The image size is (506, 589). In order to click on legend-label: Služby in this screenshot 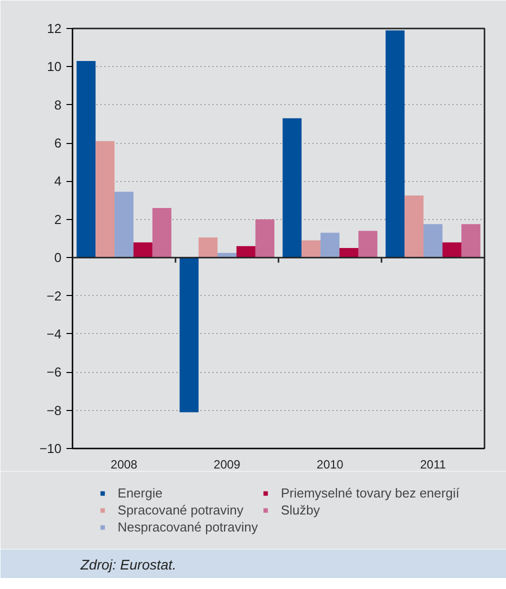, I will do `click(300, 510)`.